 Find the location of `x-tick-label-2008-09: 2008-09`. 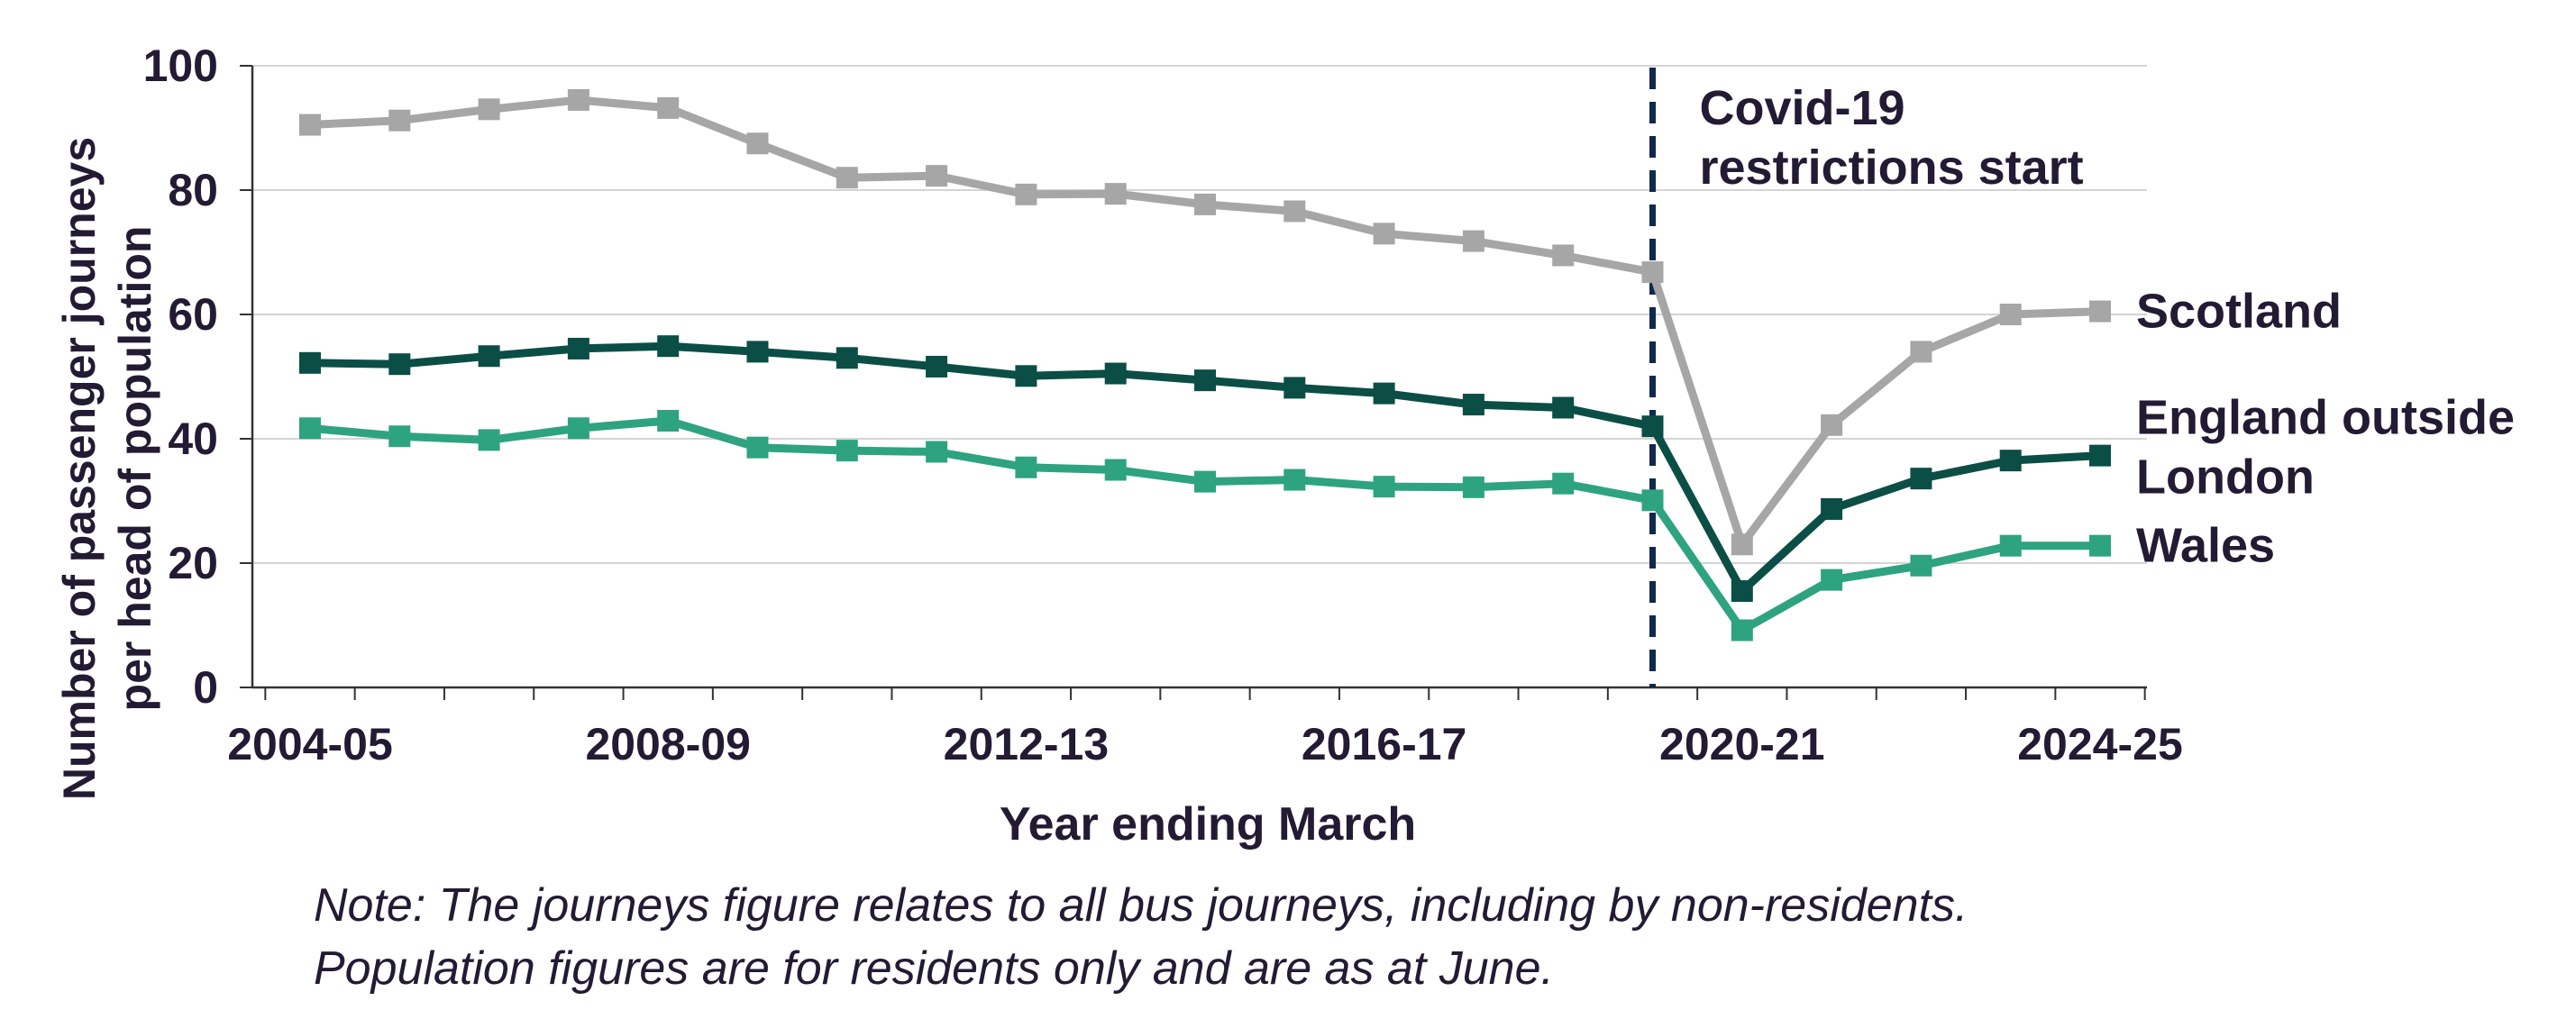

x-tick-label-2008-09: 2008-09 is located at coordinates (668, 744).